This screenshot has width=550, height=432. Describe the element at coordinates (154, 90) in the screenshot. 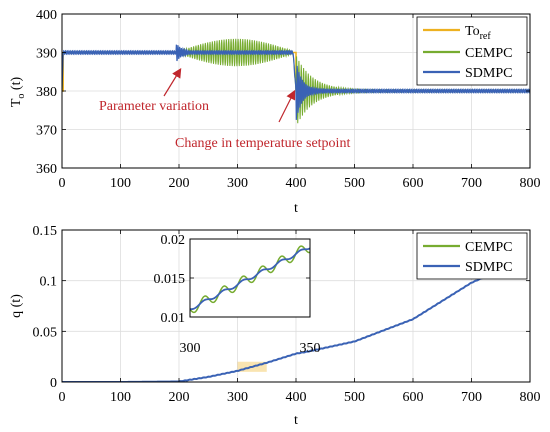

I see `annotation-parameter-variation: Parameter variation` at that location.